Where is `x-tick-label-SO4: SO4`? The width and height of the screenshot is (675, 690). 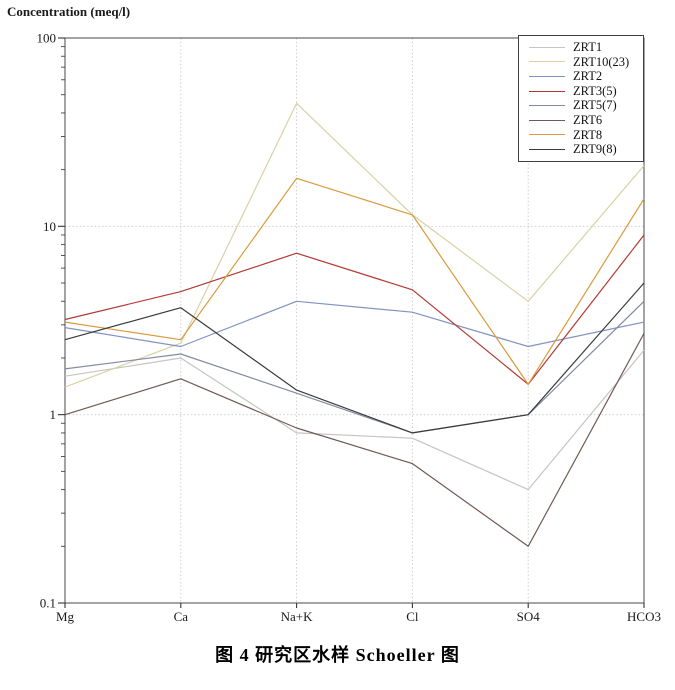 x-tick-label-SO4: SO4 is located at coordinates (529, 616).